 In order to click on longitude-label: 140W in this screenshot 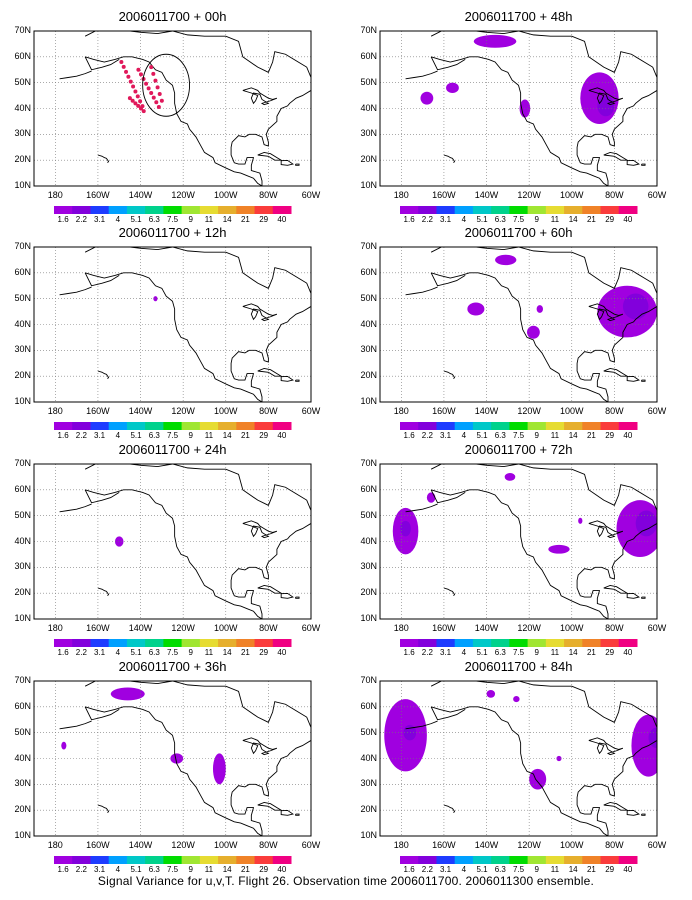, I will do `click(486, 845)`.